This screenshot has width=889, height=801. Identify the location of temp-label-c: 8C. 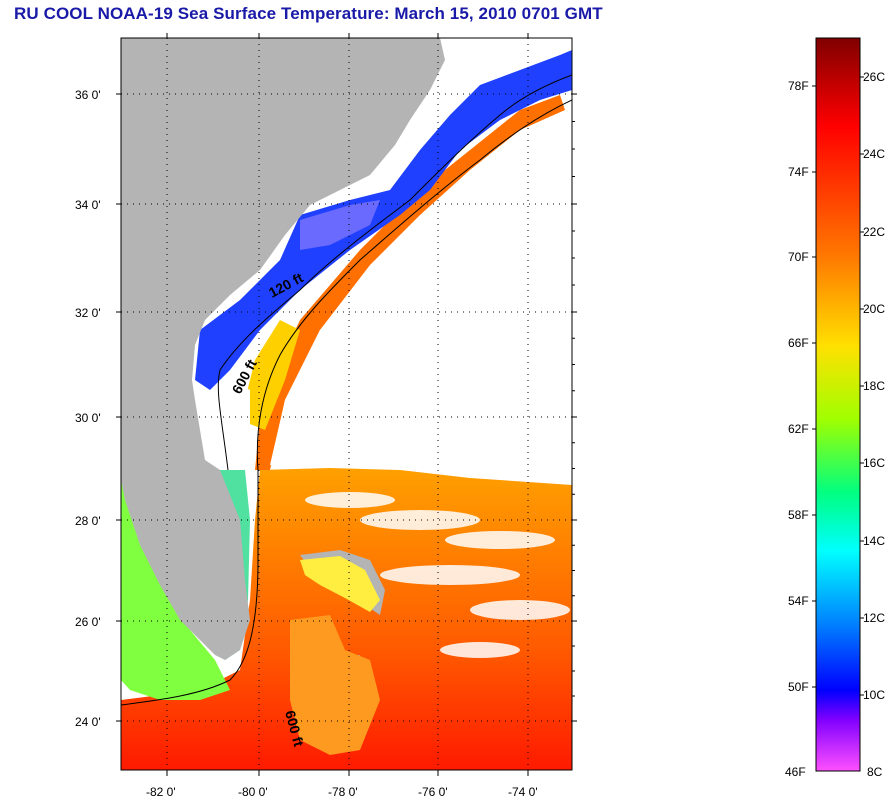
(875, 772).